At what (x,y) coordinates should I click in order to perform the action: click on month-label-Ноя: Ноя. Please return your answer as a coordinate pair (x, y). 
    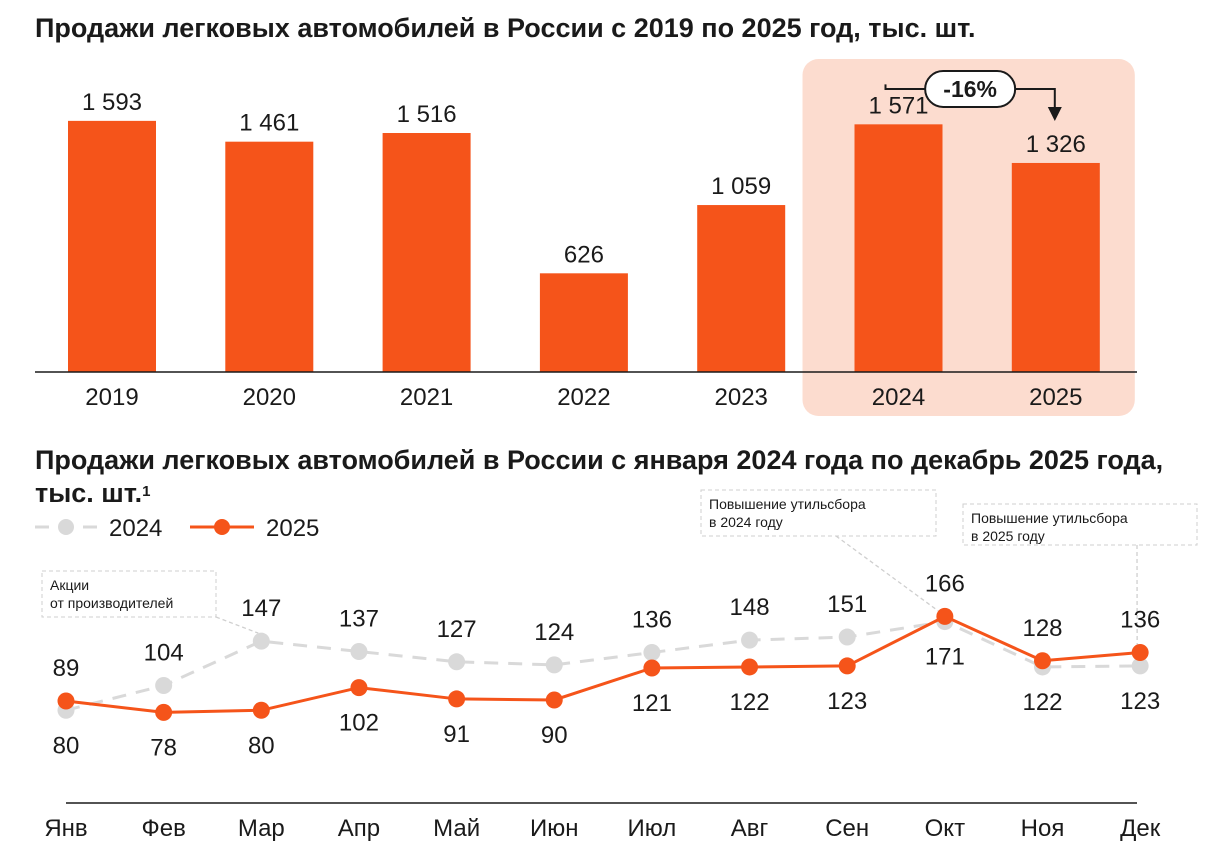
    Looking at the image, I should click on (1043, 828).